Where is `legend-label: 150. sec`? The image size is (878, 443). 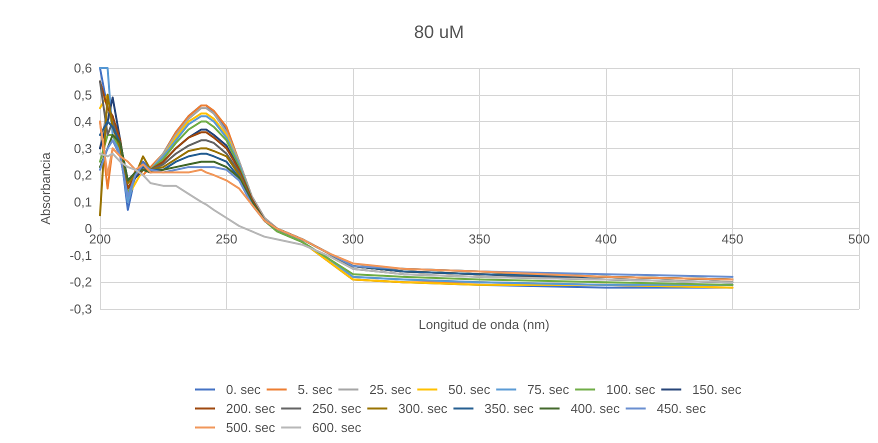
legend-label: 150. sec is located at coordinates (717, 389).